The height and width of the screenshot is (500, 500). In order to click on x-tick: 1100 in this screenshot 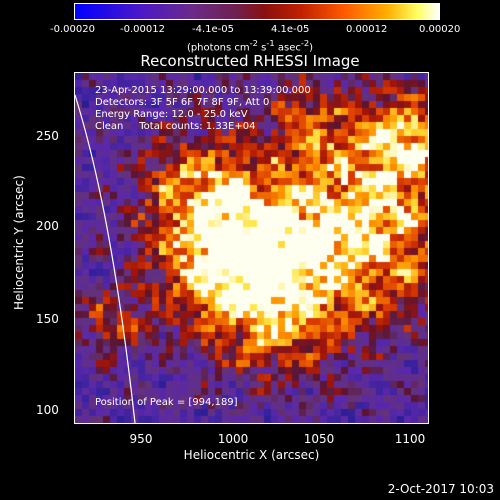, I will do `click(410, 439)`.